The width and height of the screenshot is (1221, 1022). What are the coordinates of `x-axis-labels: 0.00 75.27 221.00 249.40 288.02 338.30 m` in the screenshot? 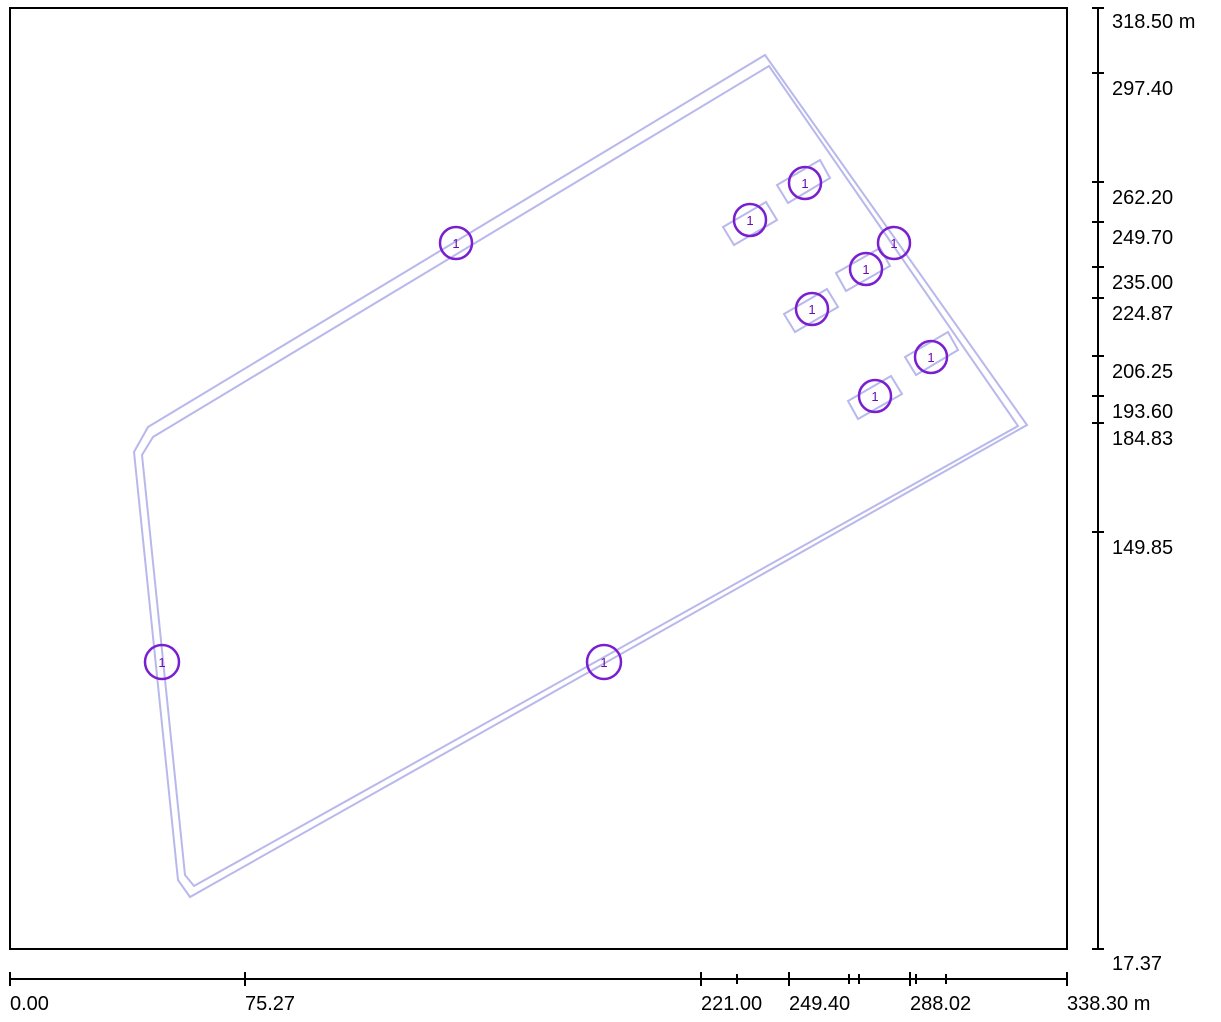 It's located at (580, 1004).